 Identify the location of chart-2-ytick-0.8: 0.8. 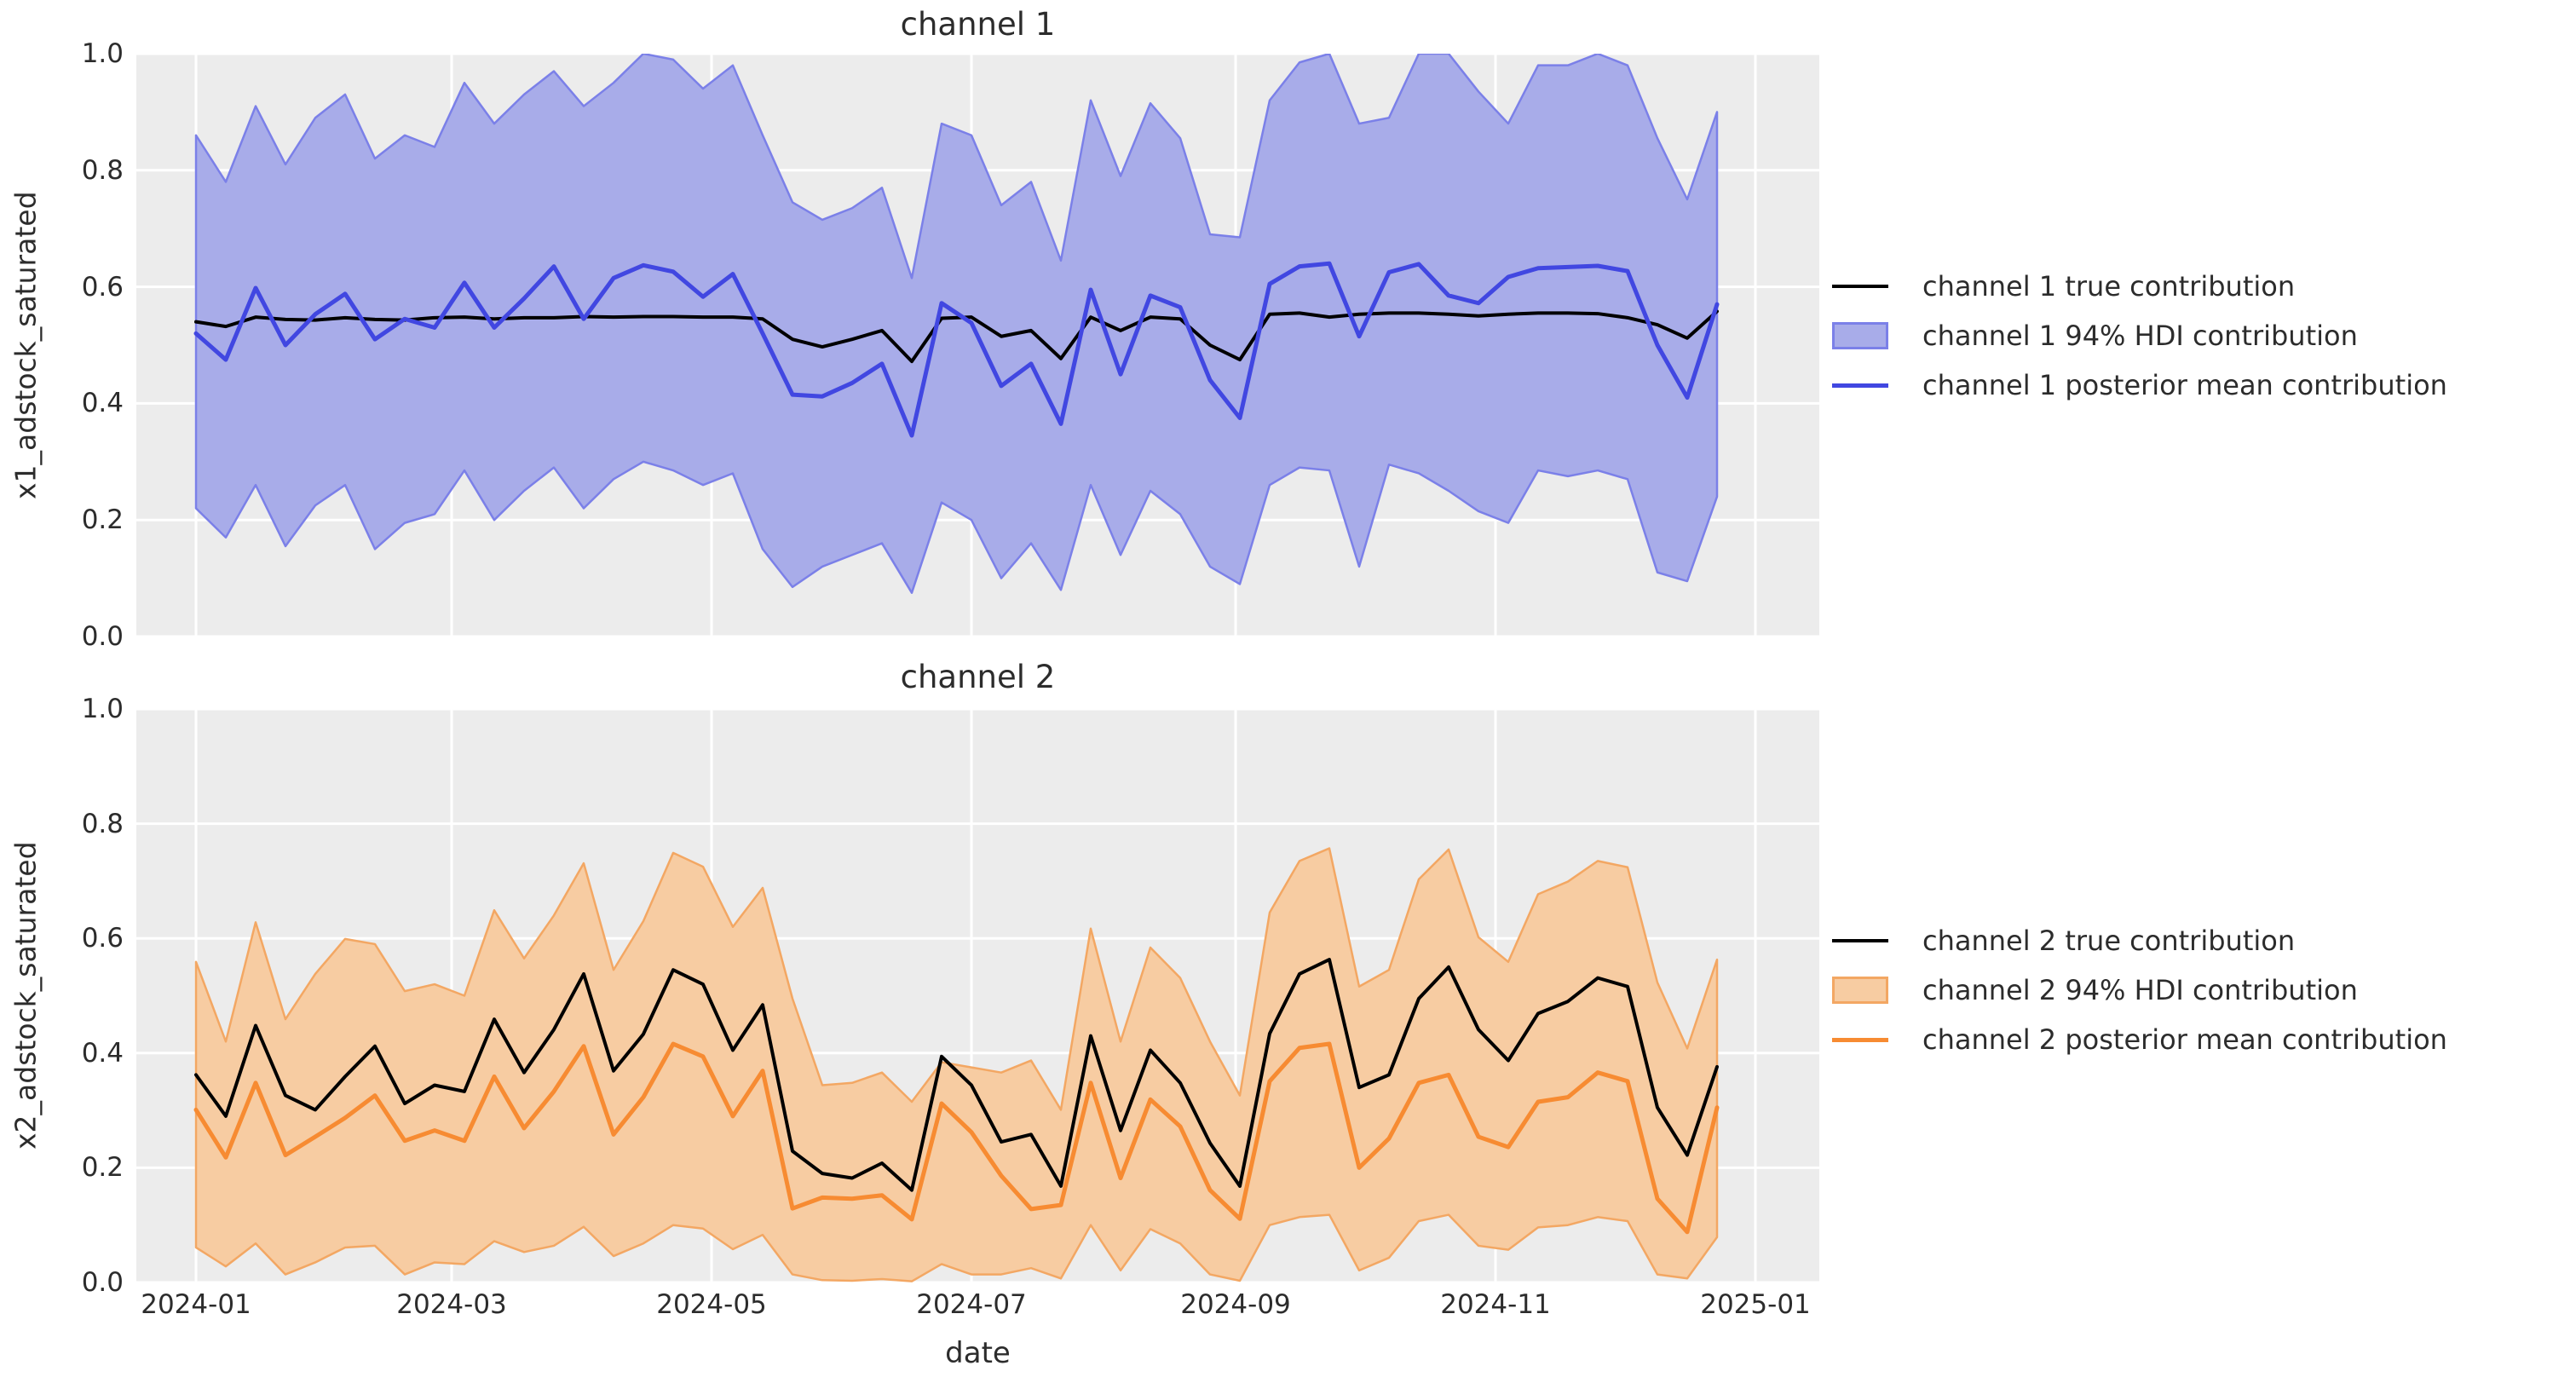
(102, 823).